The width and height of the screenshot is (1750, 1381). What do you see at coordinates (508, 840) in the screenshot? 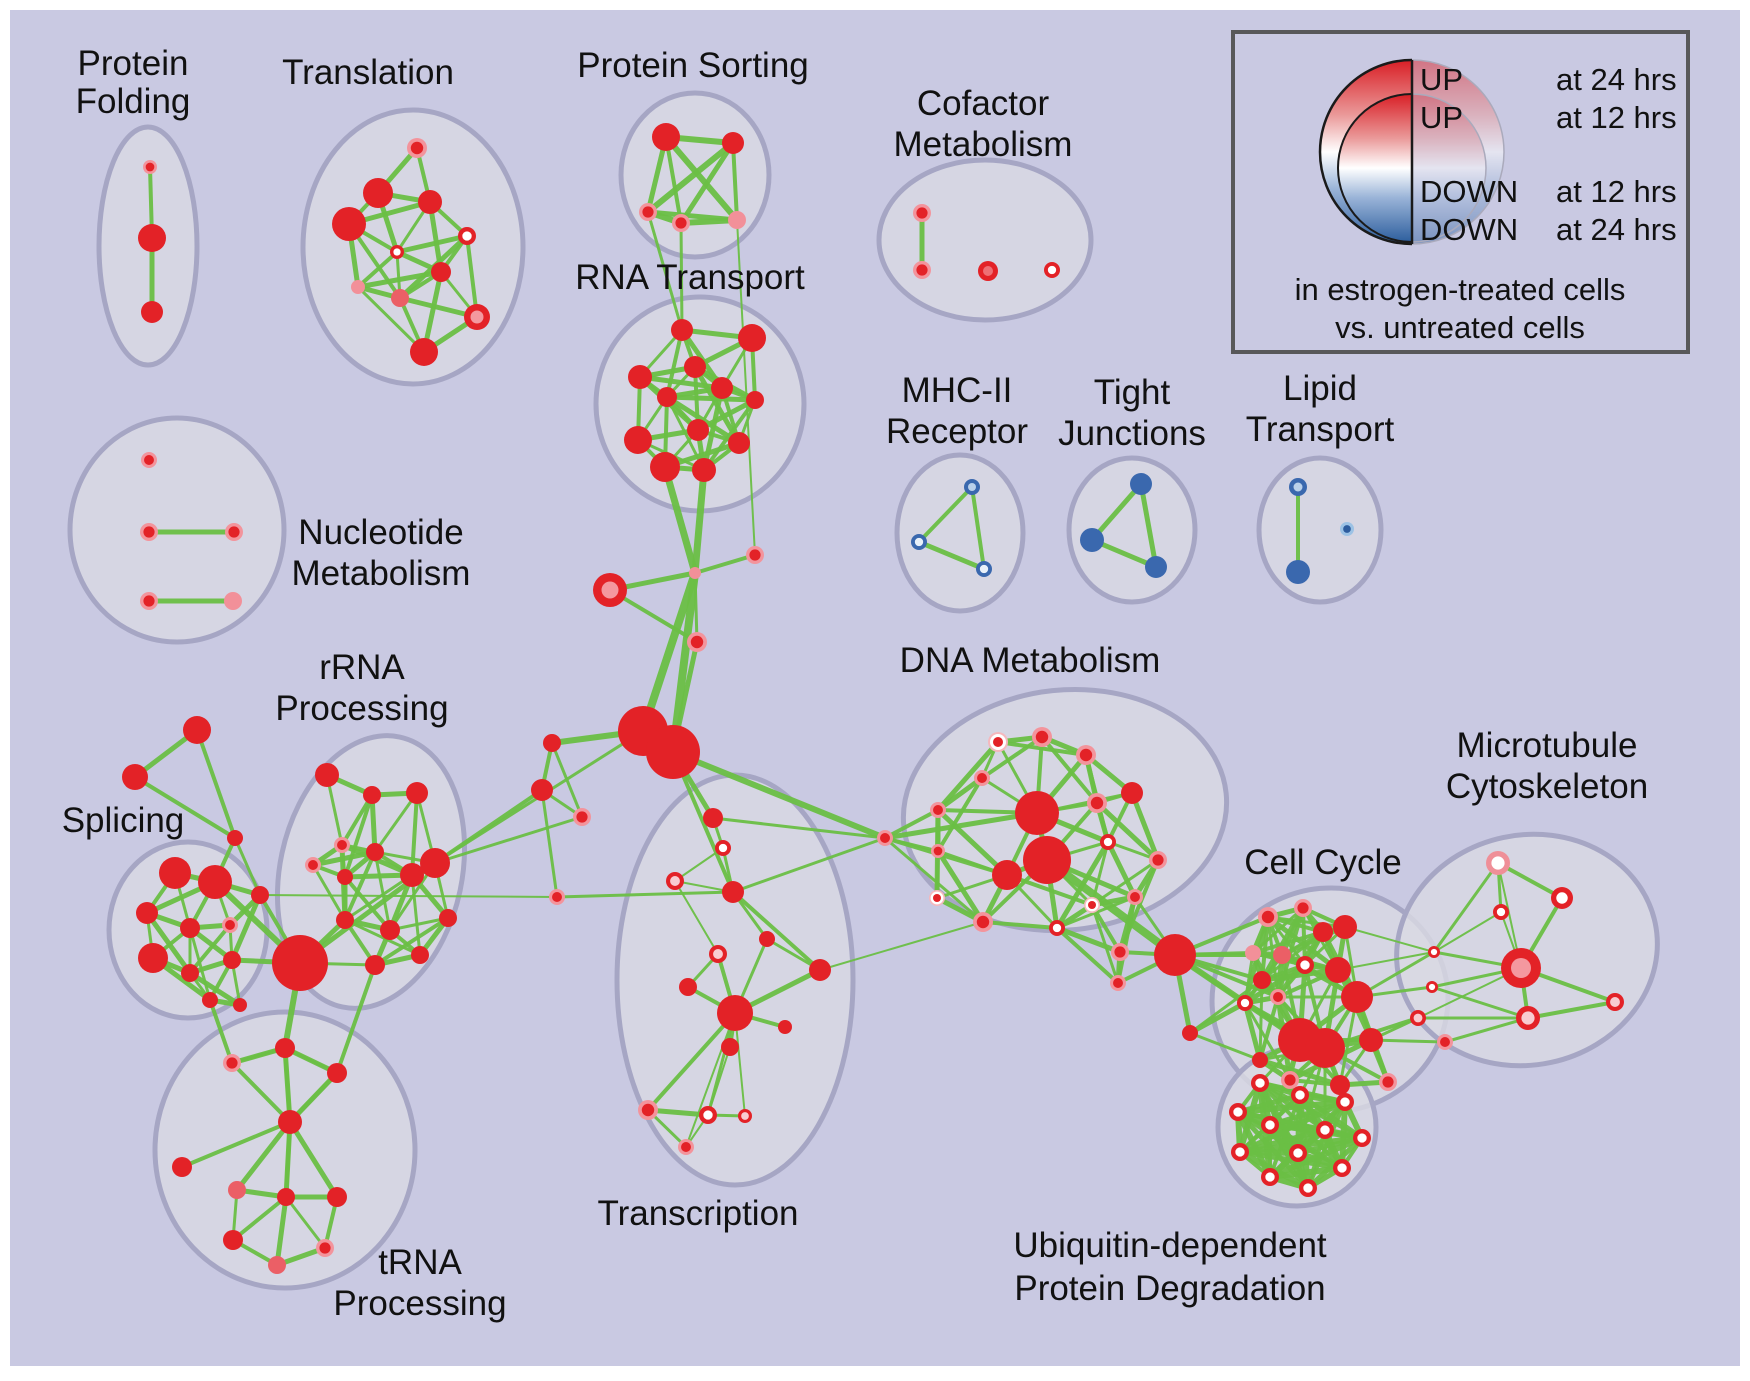
I see `edge-s3-rr9` at bounding box center [508, 840].